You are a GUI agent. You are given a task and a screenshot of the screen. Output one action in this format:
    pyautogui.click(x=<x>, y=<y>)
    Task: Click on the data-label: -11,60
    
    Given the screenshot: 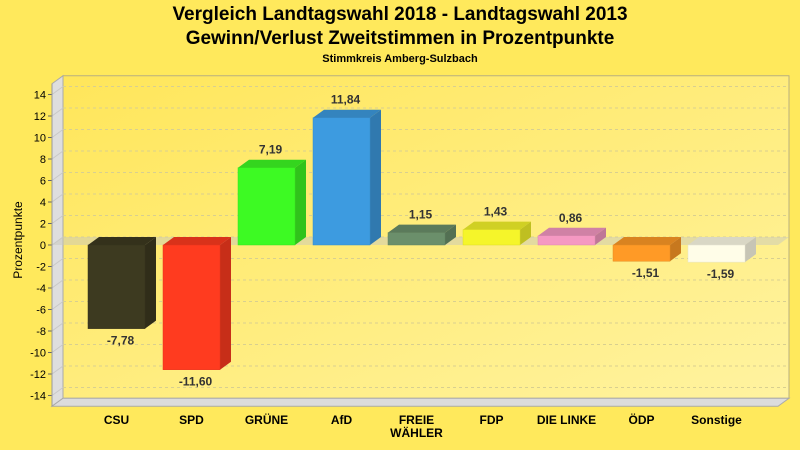 What is the action you would take?
    pyautogui.click(x=196, y=382)
    